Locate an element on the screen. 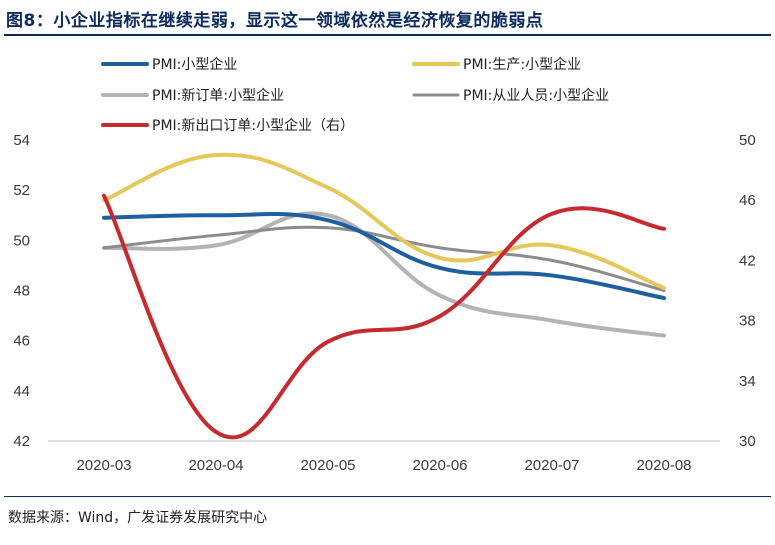  footer-divider is located at coordinates (387, 496).